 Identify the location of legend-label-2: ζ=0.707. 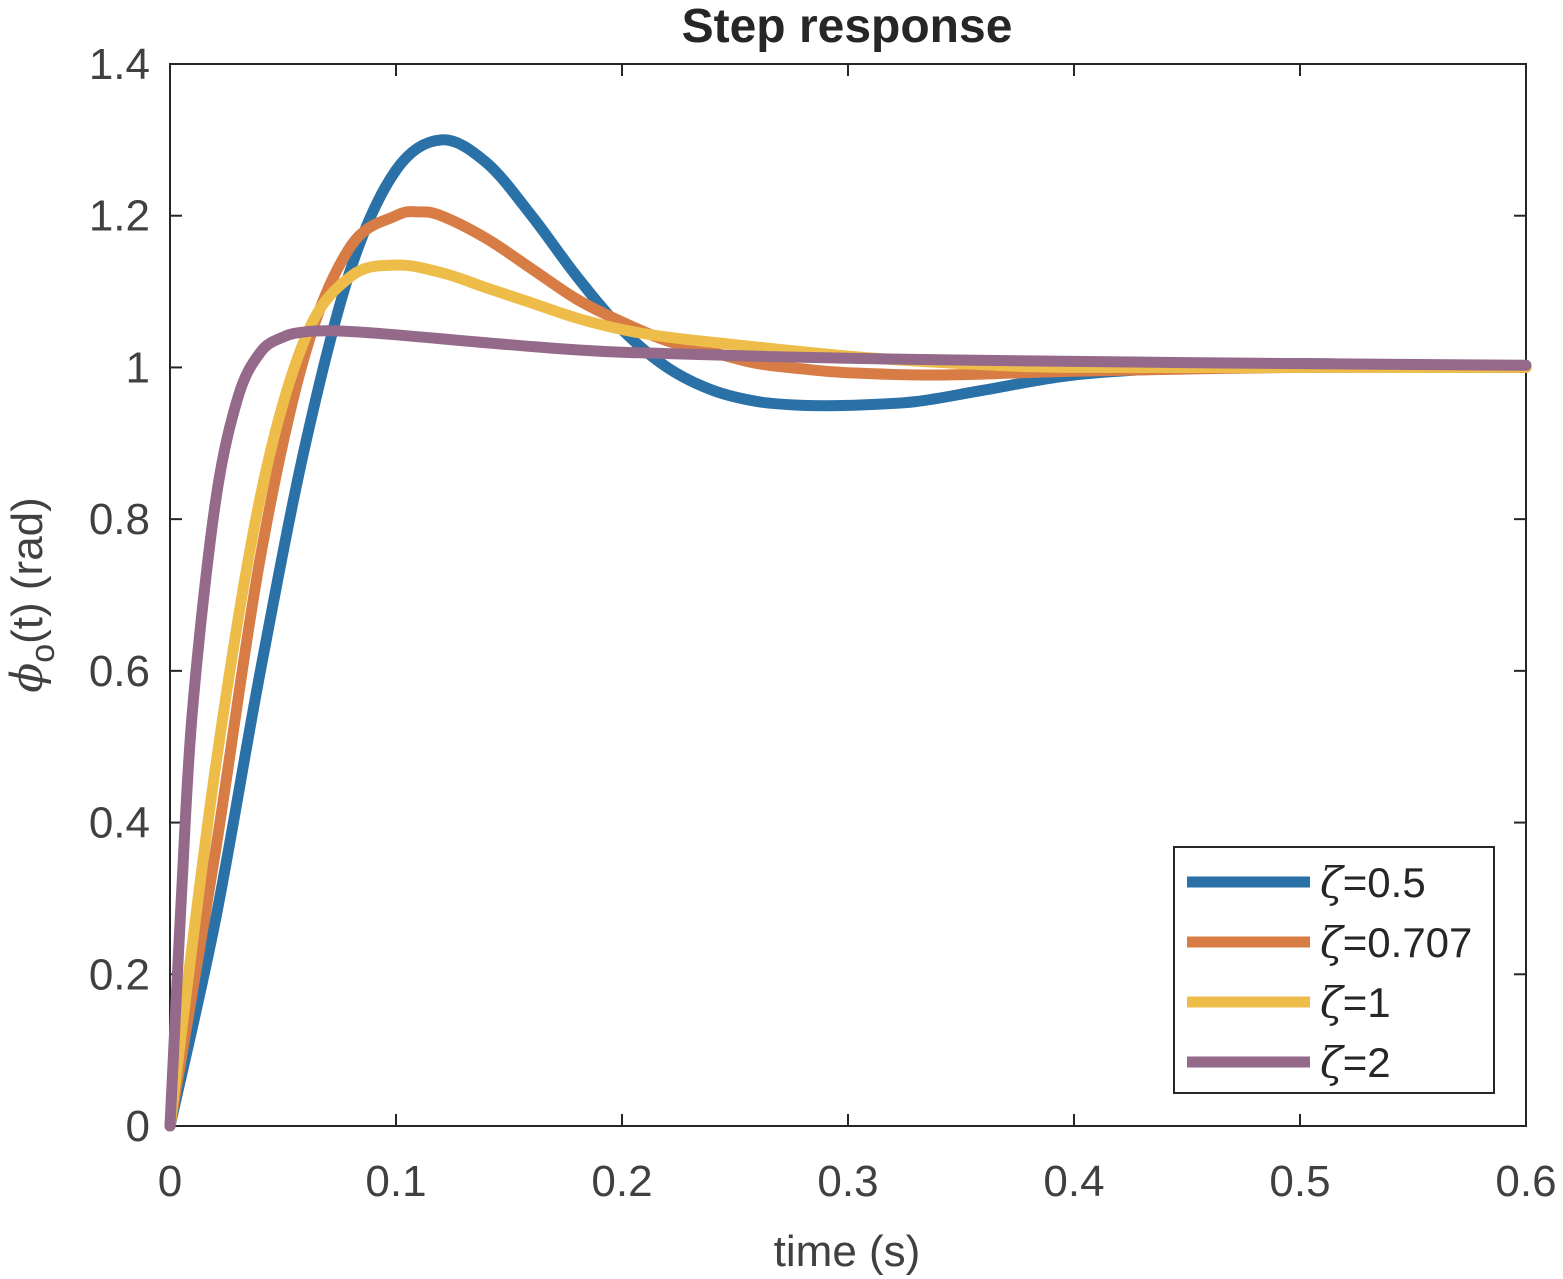
(1396, 942).